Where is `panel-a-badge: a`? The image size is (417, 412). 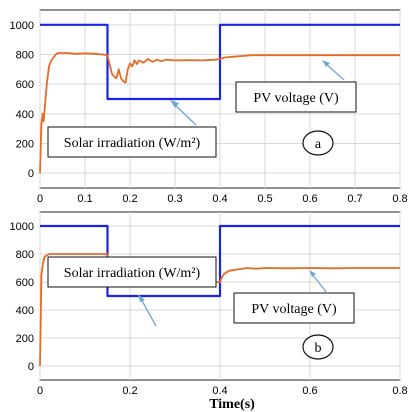 panel-a-badge: a is located at coordinates (318, 143).